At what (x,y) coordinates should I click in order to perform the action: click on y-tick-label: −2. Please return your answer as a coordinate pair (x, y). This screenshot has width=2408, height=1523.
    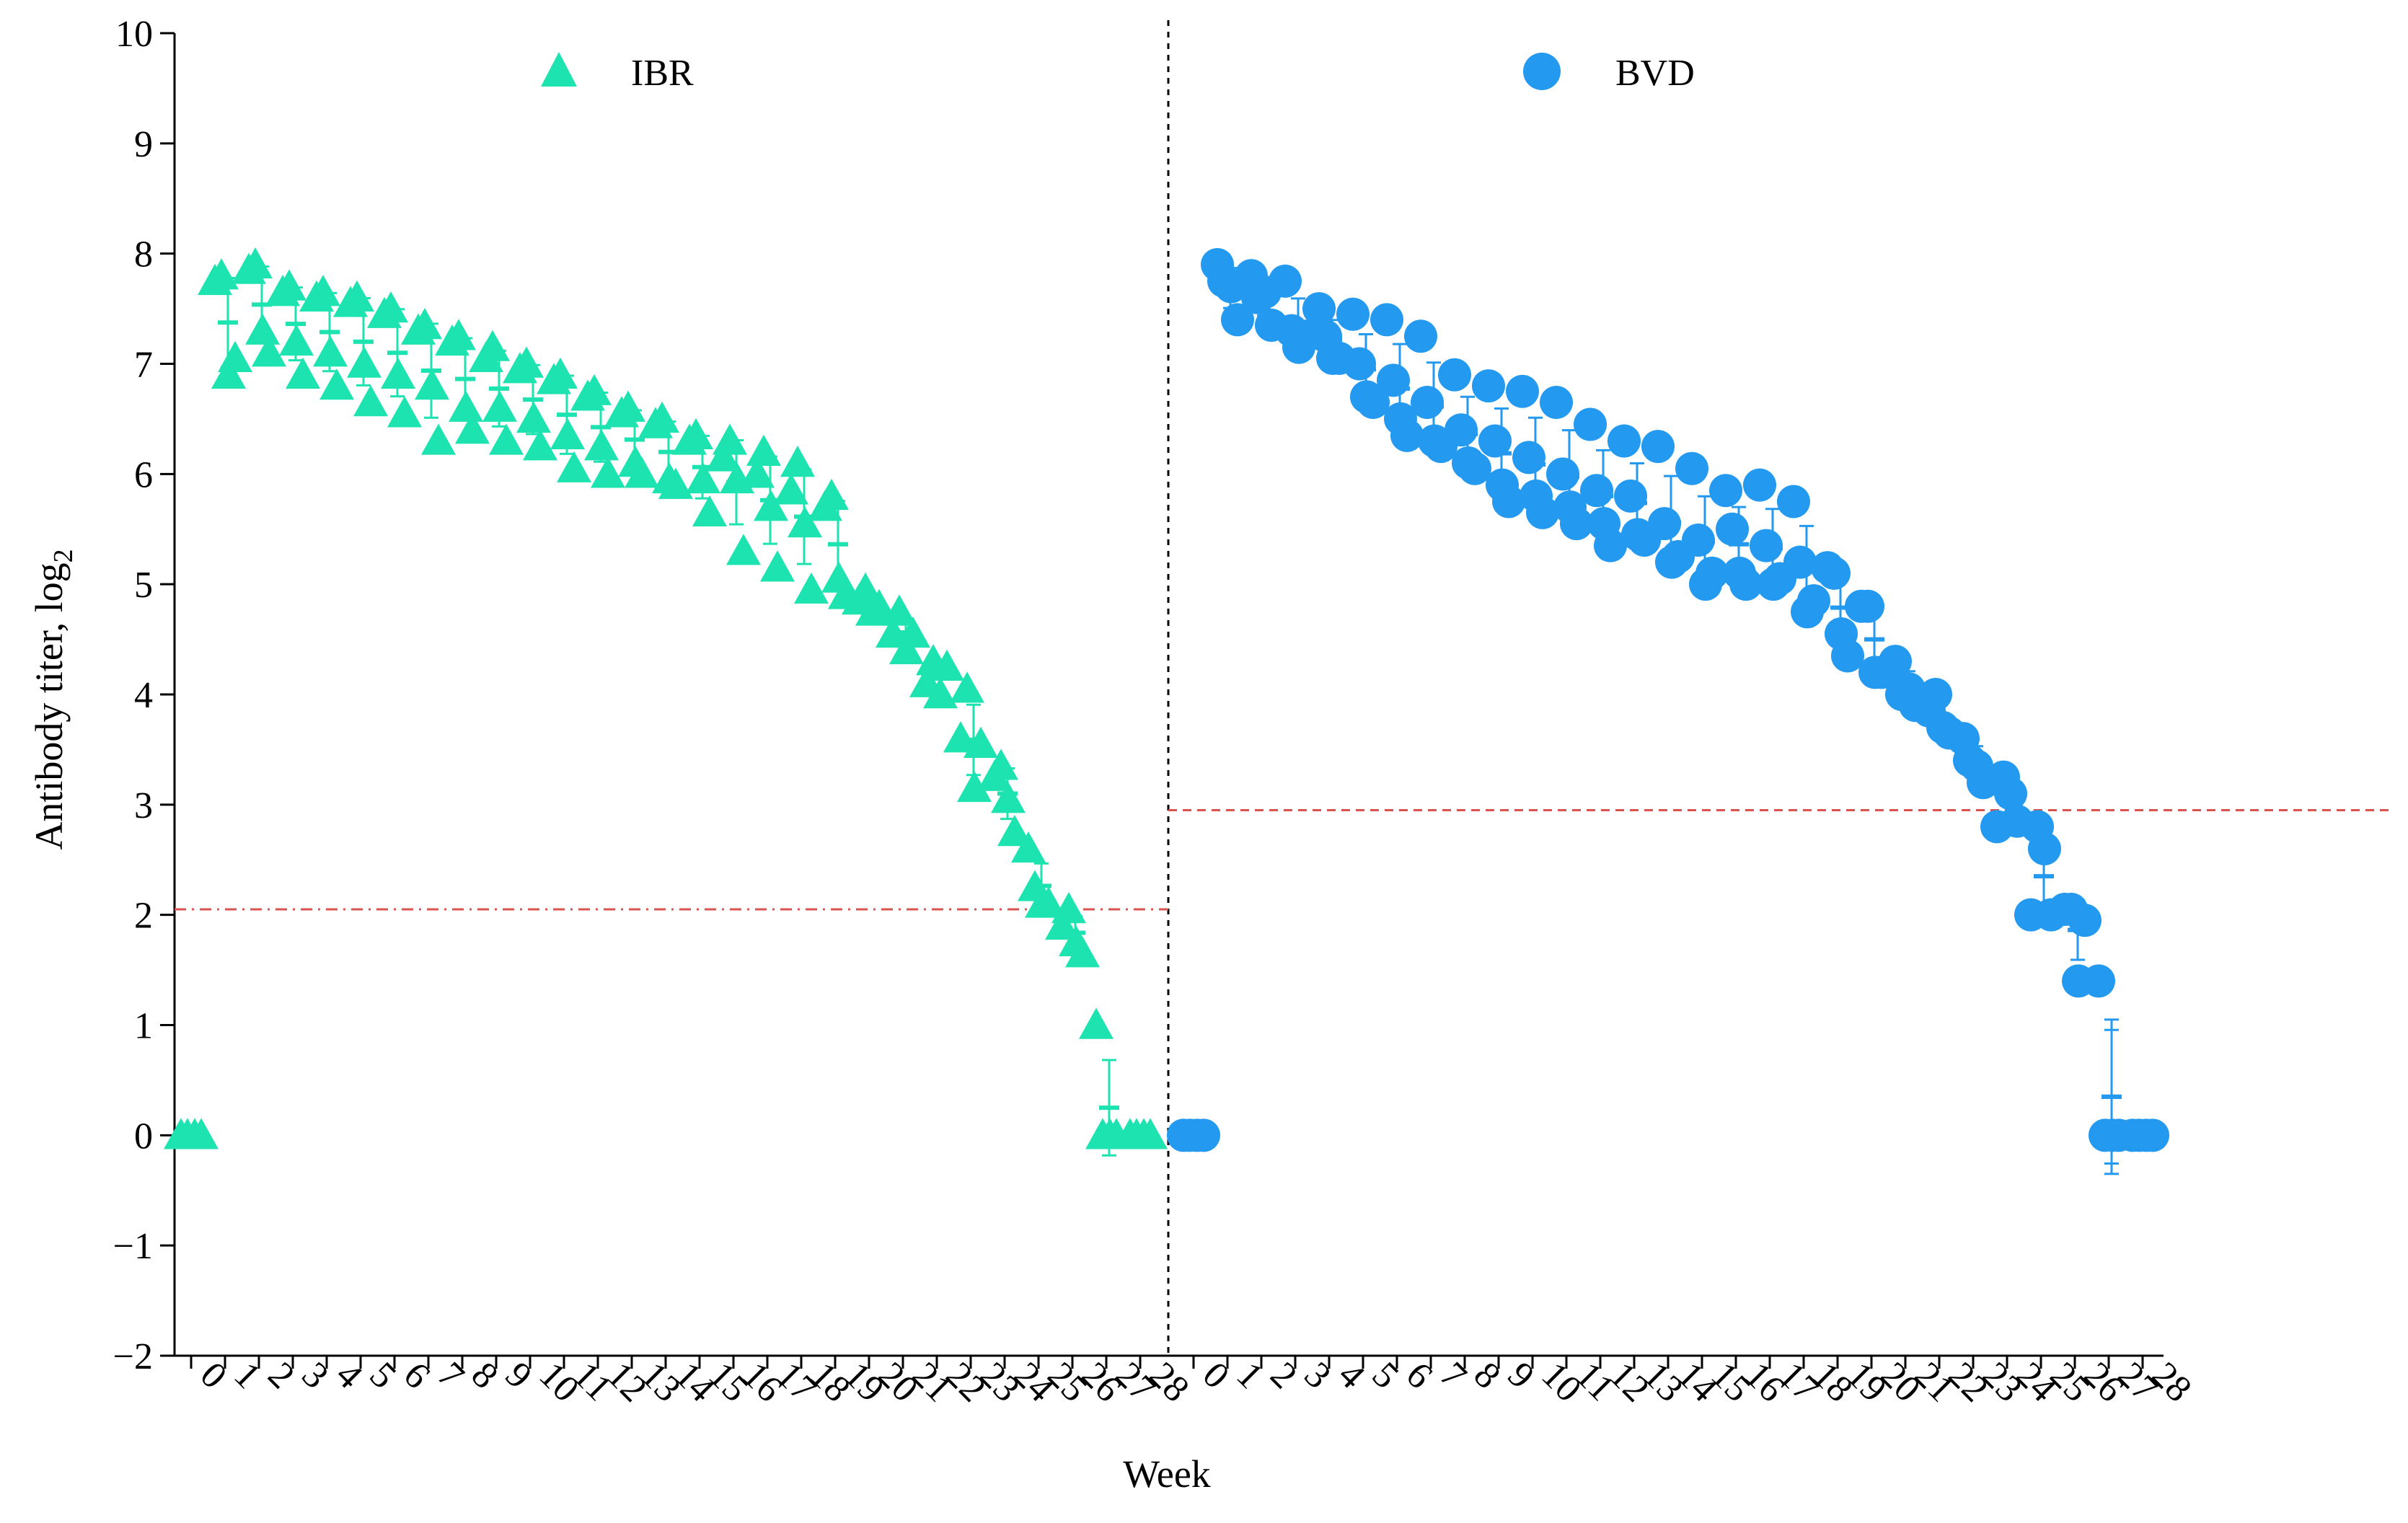
    Looking at the image, I should click on (133, 1356).